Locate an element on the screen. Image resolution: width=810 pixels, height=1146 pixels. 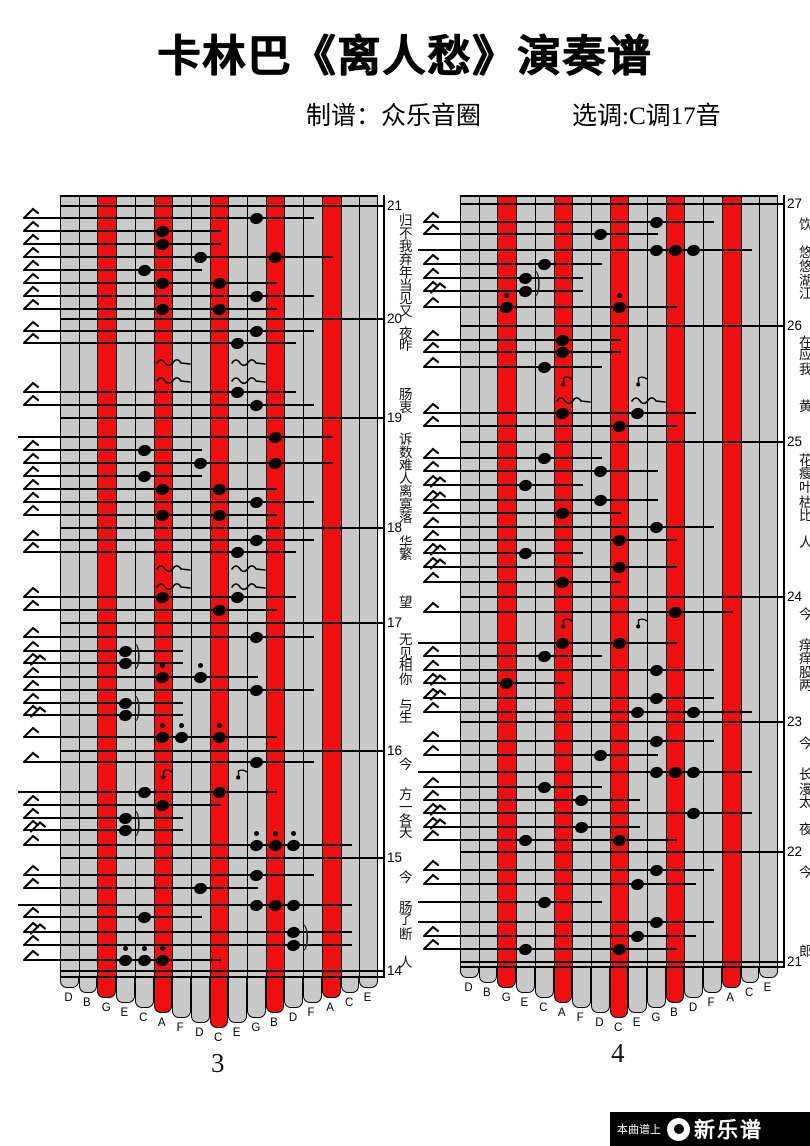
lyric-char: 各 is located at coordinates (406, 820).